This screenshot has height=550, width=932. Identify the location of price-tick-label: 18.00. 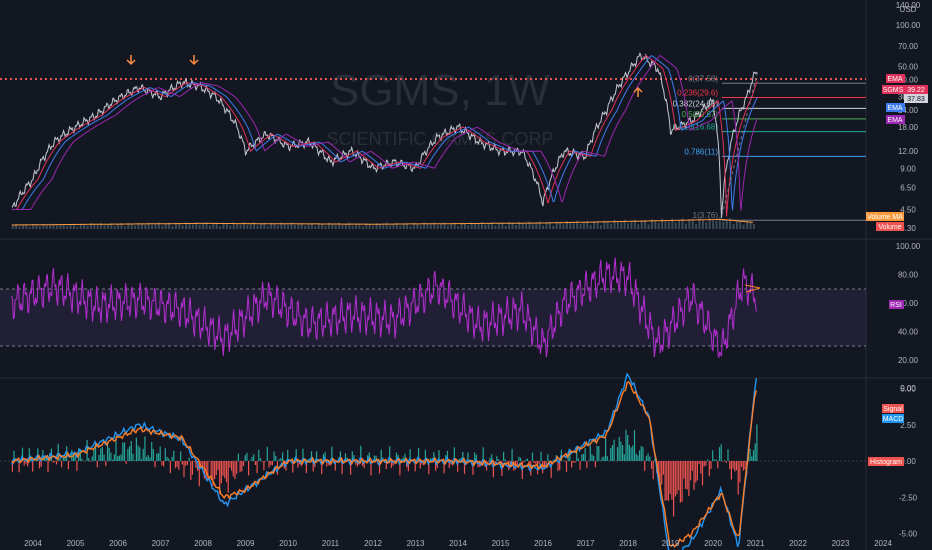
(908, 127).